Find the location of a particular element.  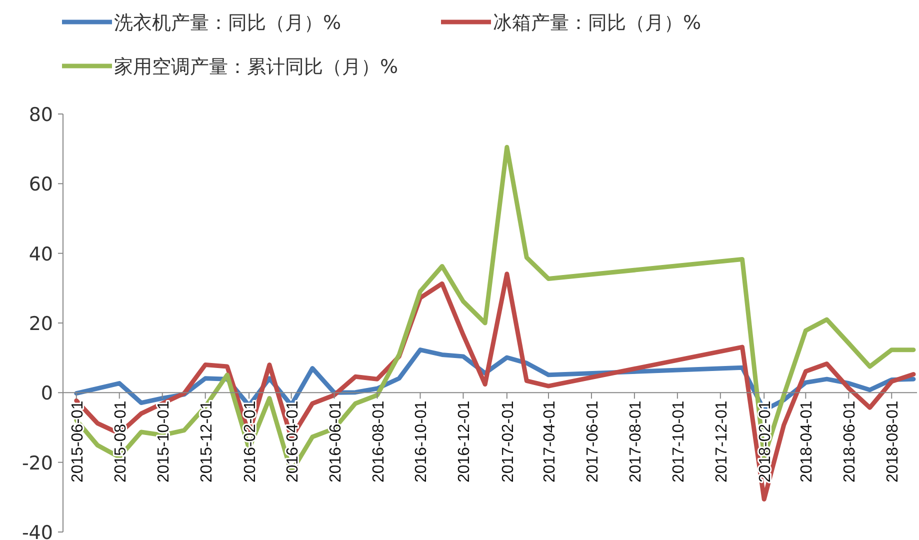

y-tick-label: 40 is located at coordinates (40, 254).